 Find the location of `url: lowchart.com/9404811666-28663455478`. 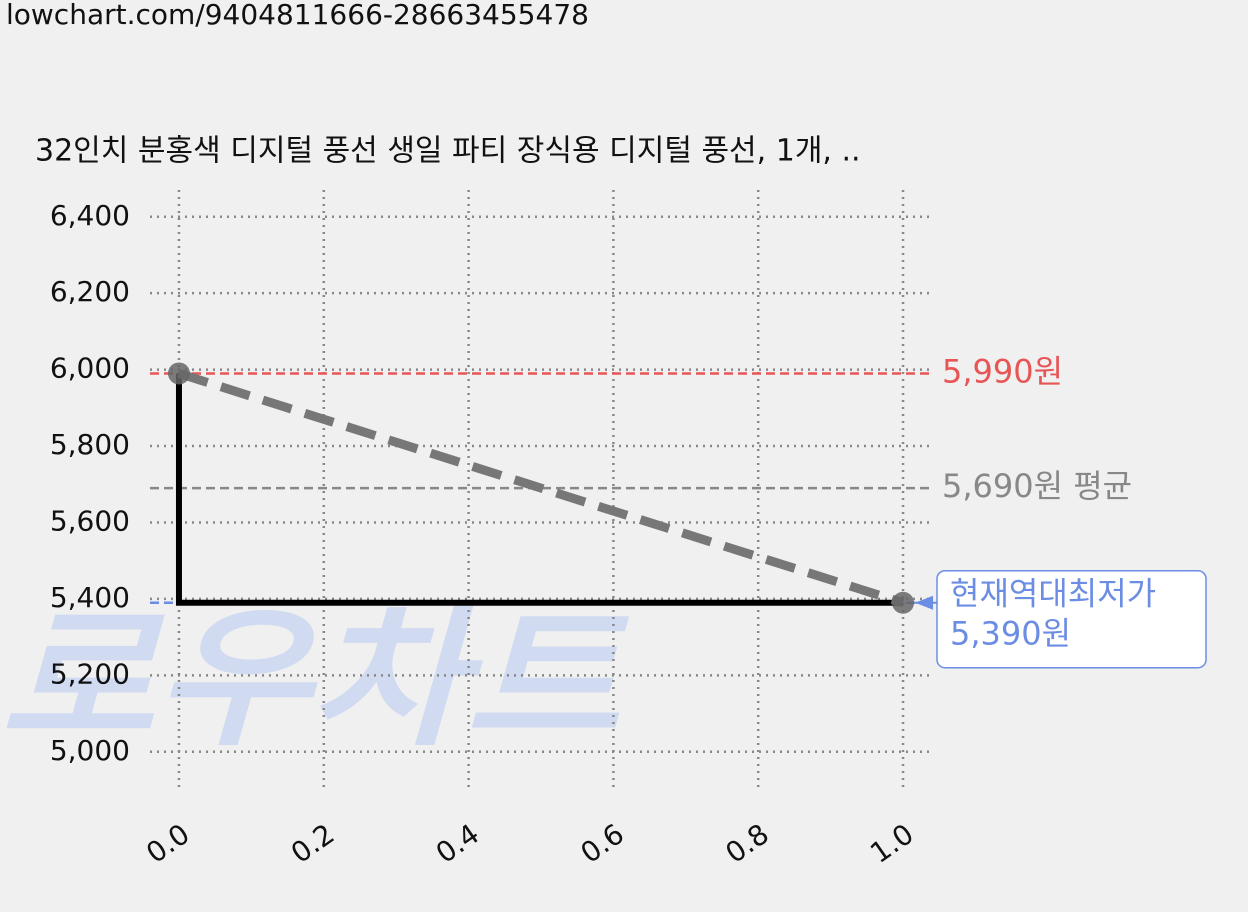

url: lowchart.com/9404811666-28663455478 is located at coordinates (297, 15).